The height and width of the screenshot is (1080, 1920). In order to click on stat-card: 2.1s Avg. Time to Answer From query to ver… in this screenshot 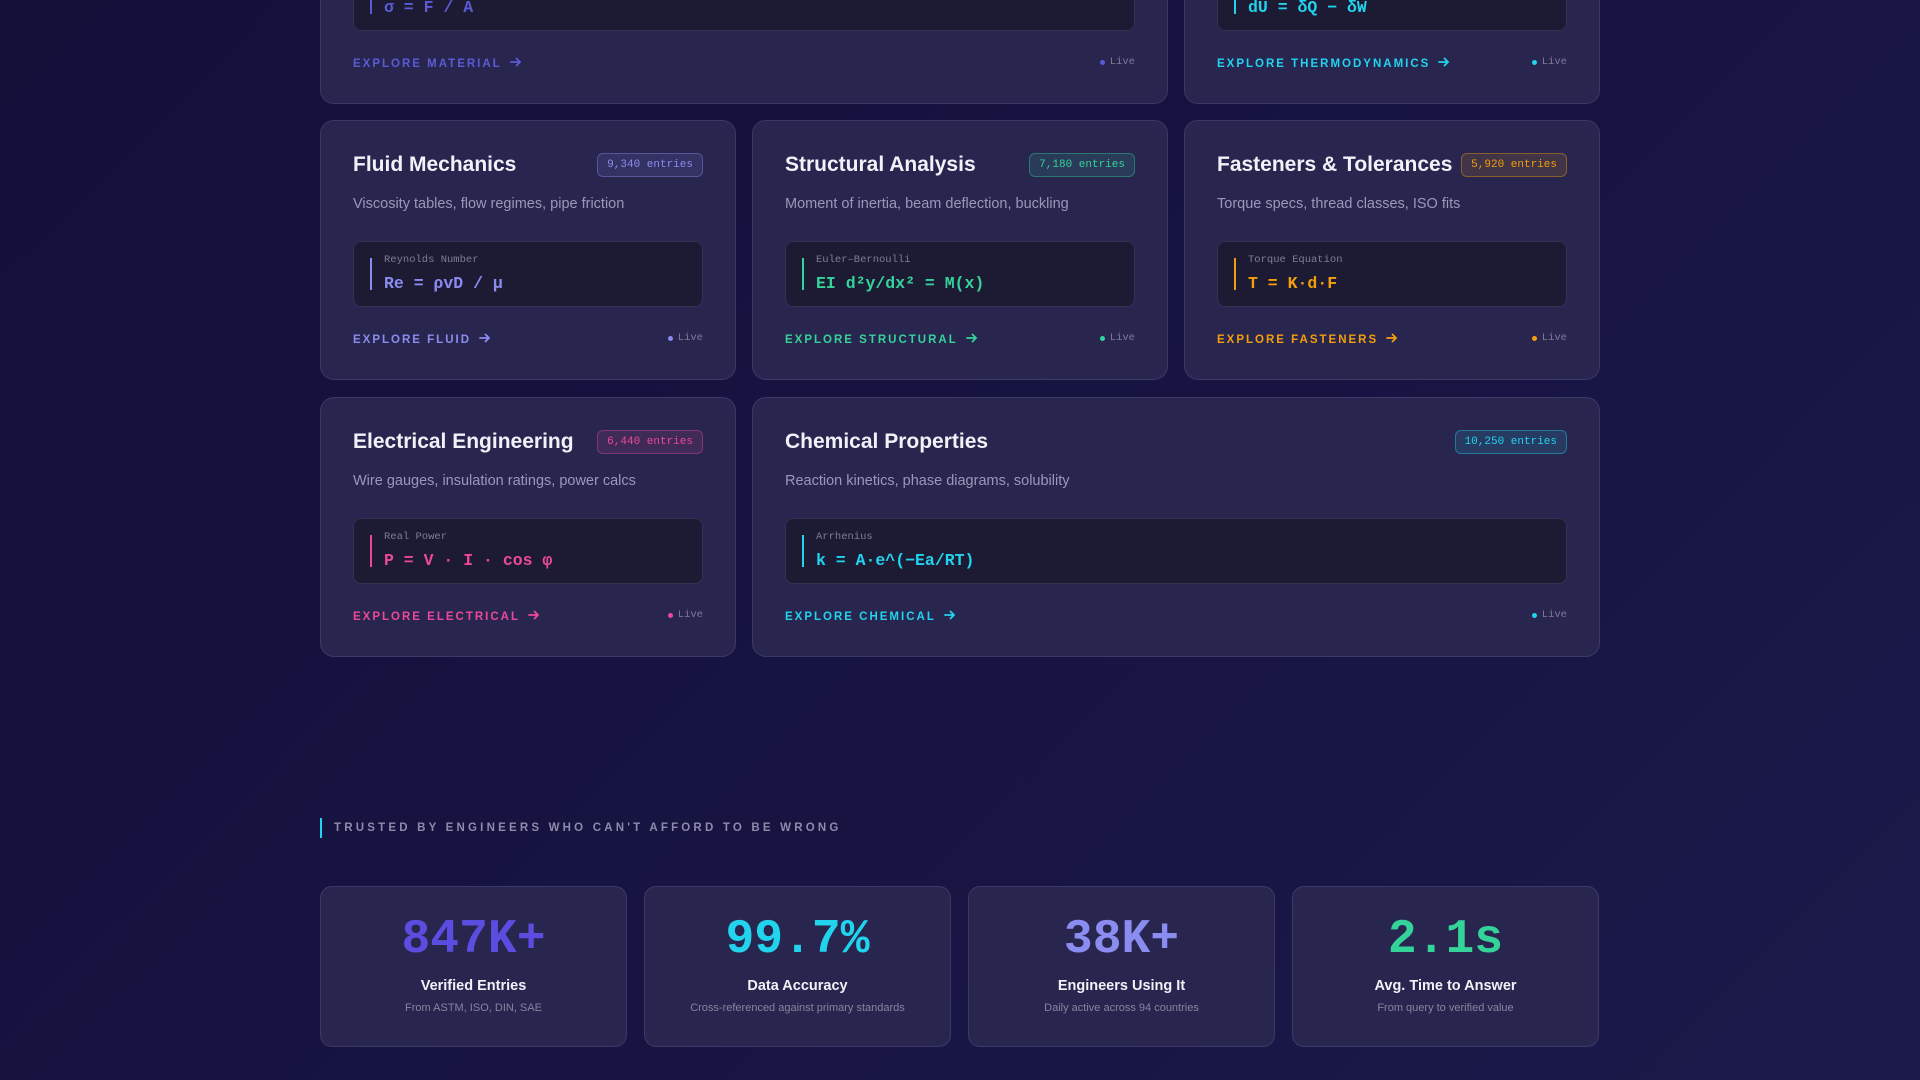, I will do `click(1445, 966)`.